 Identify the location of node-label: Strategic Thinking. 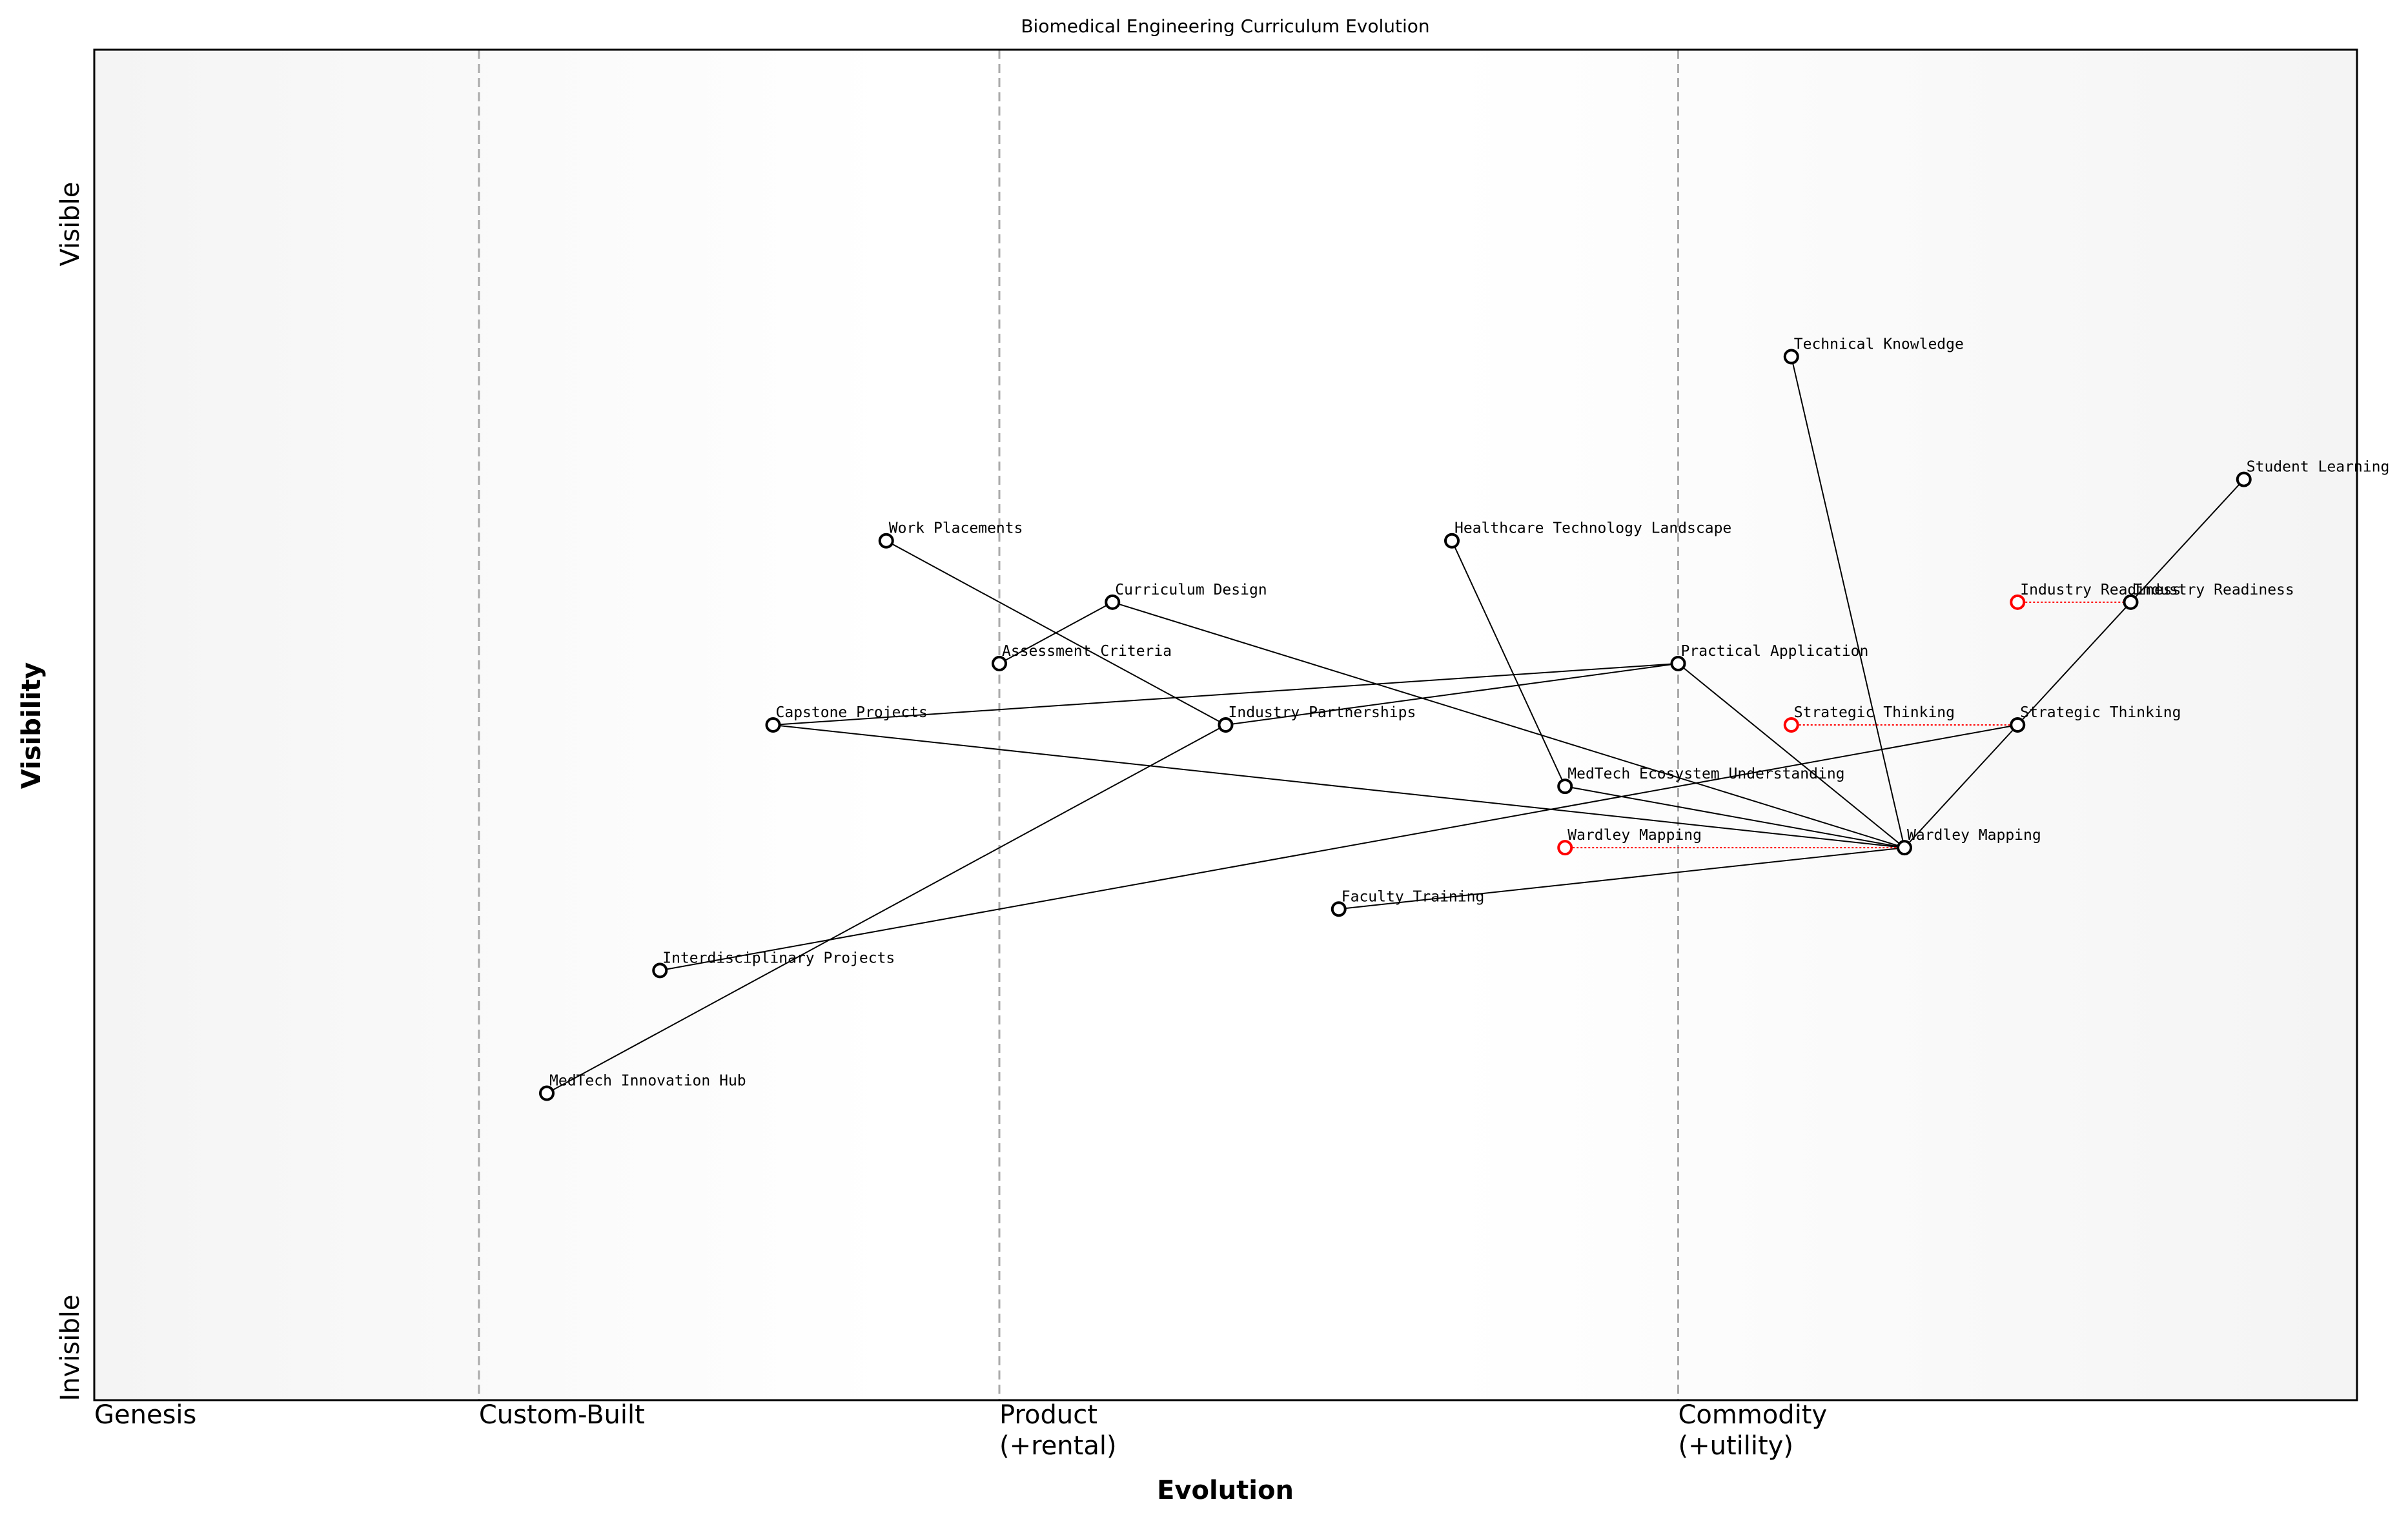
(2100, 713).